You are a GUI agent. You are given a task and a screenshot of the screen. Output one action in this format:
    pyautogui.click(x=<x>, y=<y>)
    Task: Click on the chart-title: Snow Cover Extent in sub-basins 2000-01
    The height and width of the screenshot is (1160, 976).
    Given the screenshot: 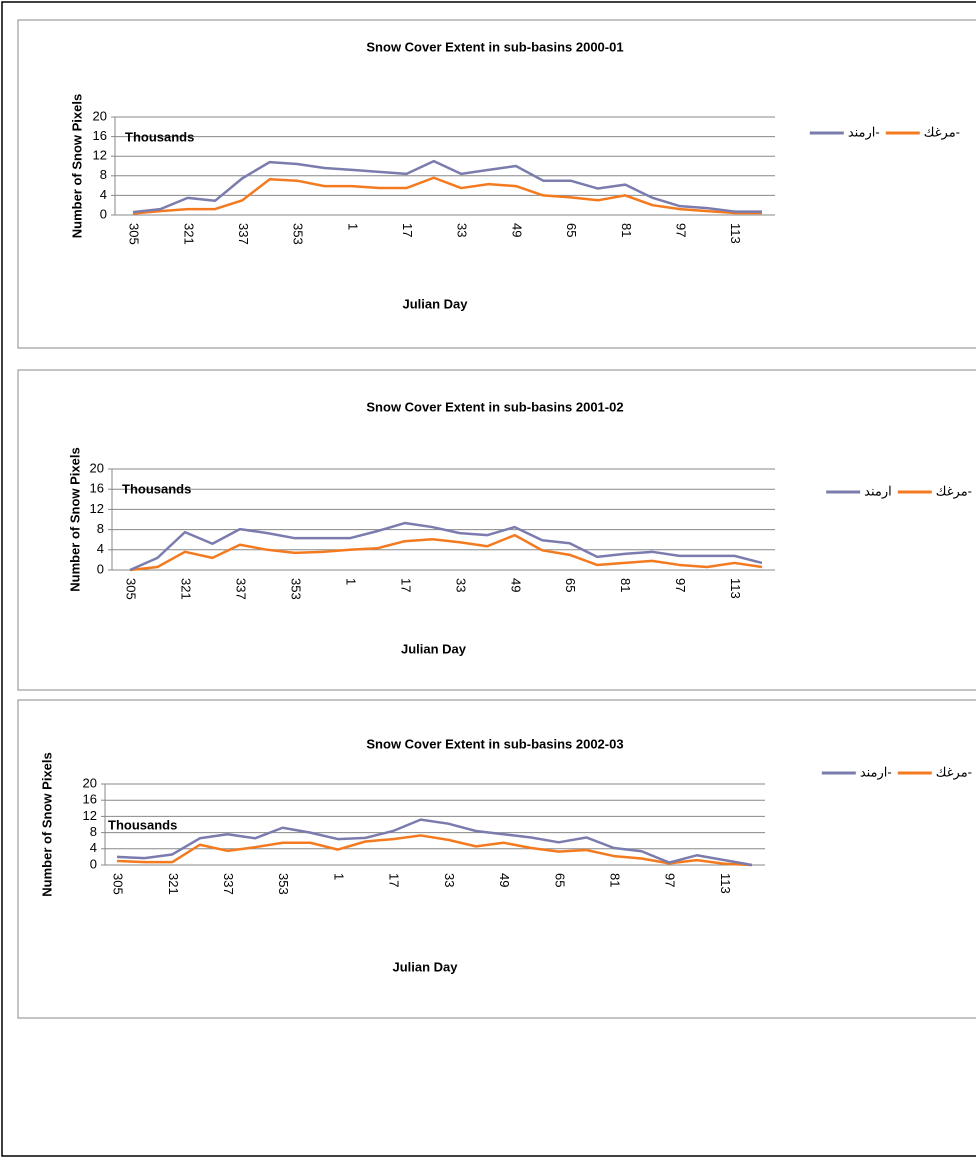 What is the action you would take?
    pyautogui.click(x=494, y=46)
    